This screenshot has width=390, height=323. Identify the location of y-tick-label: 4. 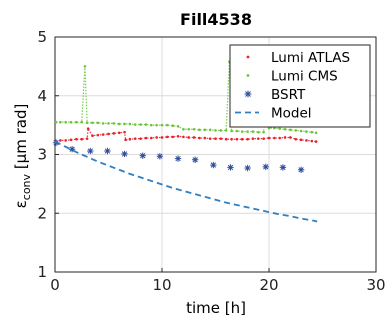
(42, 96).